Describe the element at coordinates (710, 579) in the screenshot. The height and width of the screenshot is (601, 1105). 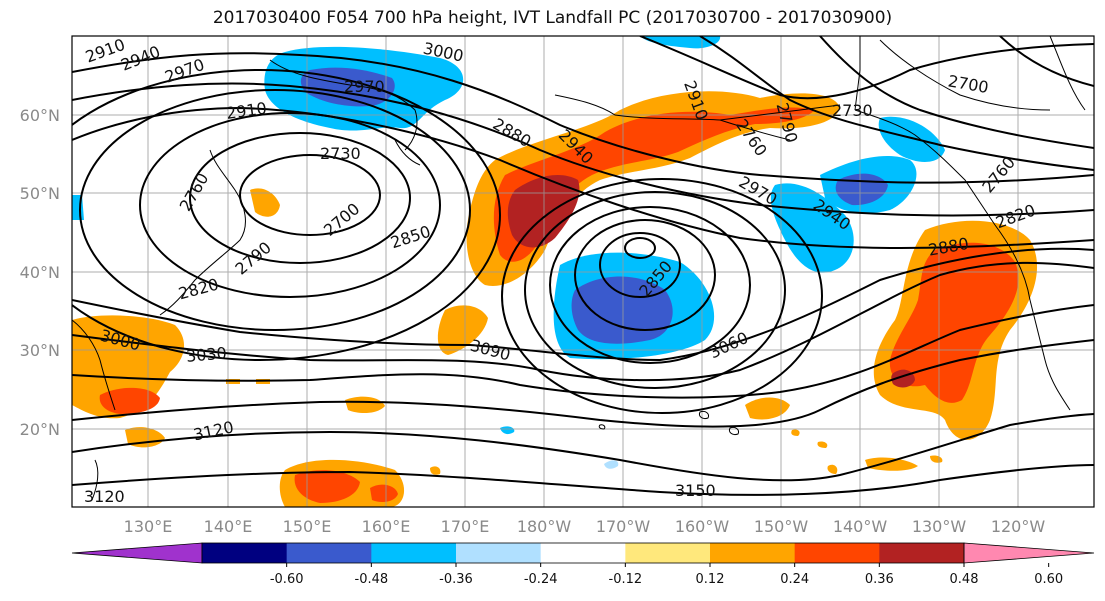
I see `colorbar-tick-label: 0.12` at that location.